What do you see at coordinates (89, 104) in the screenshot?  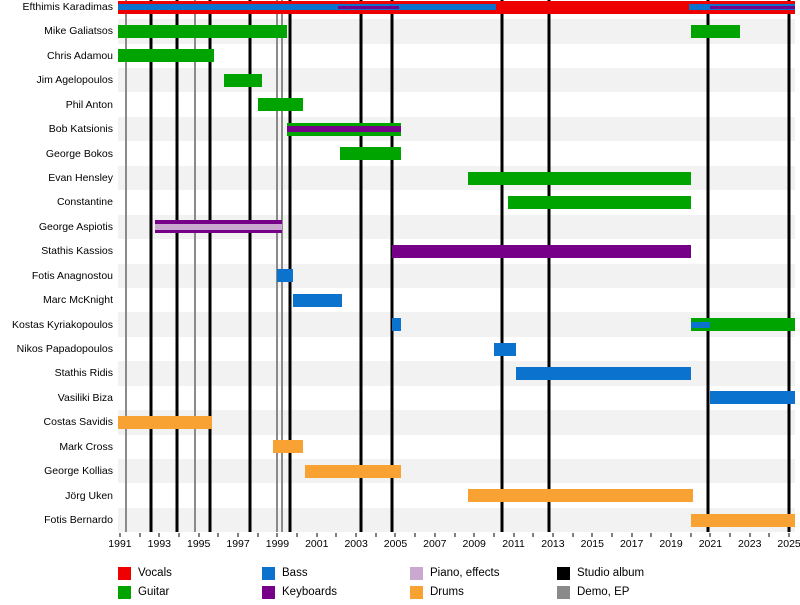 I see `member-name: Phil Anton` at bounding box center [89, 104].